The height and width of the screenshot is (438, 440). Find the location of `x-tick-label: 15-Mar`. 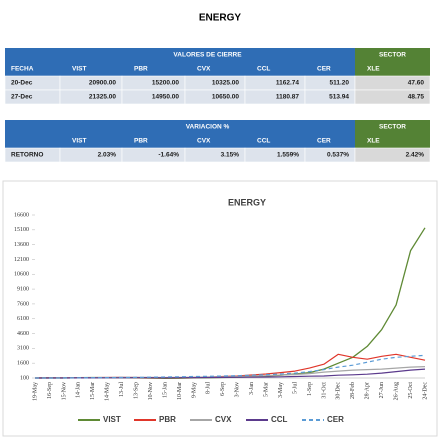

x-tick-label: 15-Mar is located at coordinates (93, 391).